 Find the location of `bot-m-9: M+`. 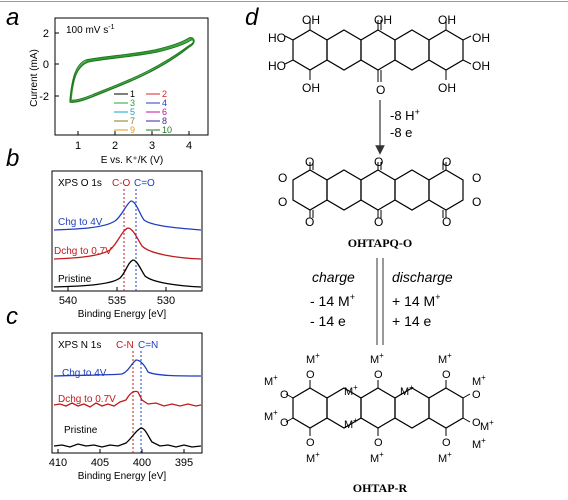

bot-m-9: M+ is located at coordinates (351, 423).